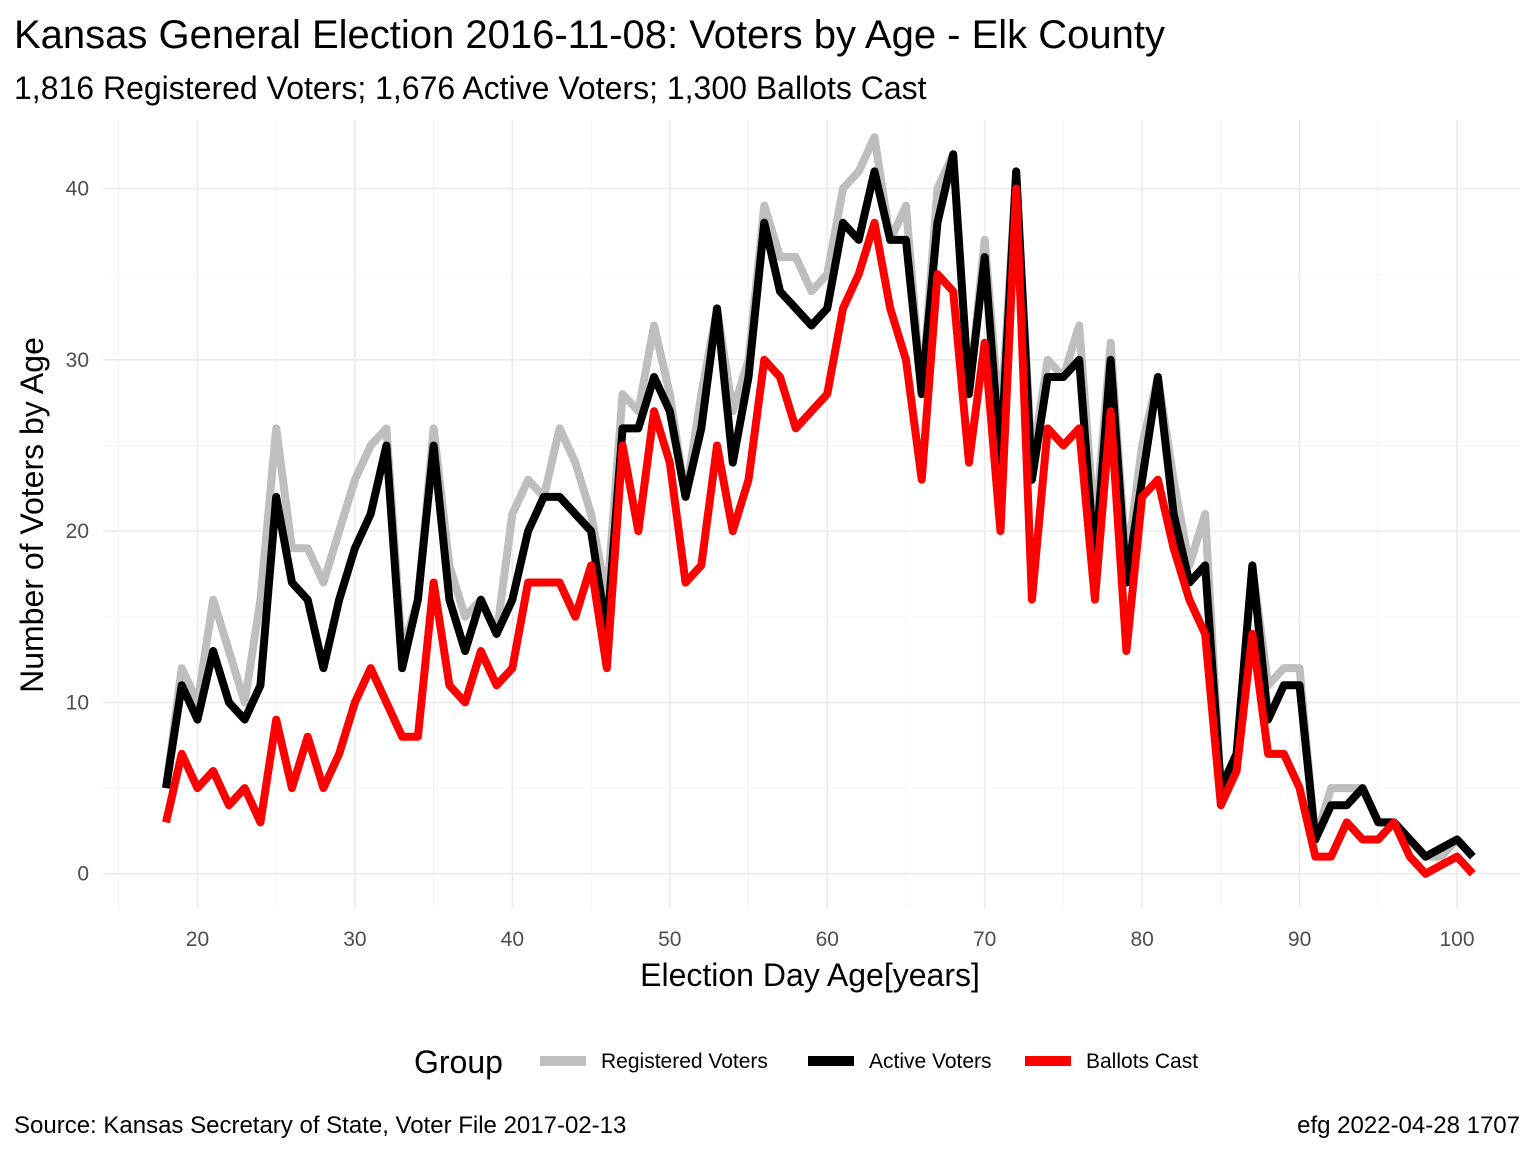 The width and height of the screenshot is (1536, 1152). I want to click on y-axis-label: Number of Voters by Age, so click(32, 515).